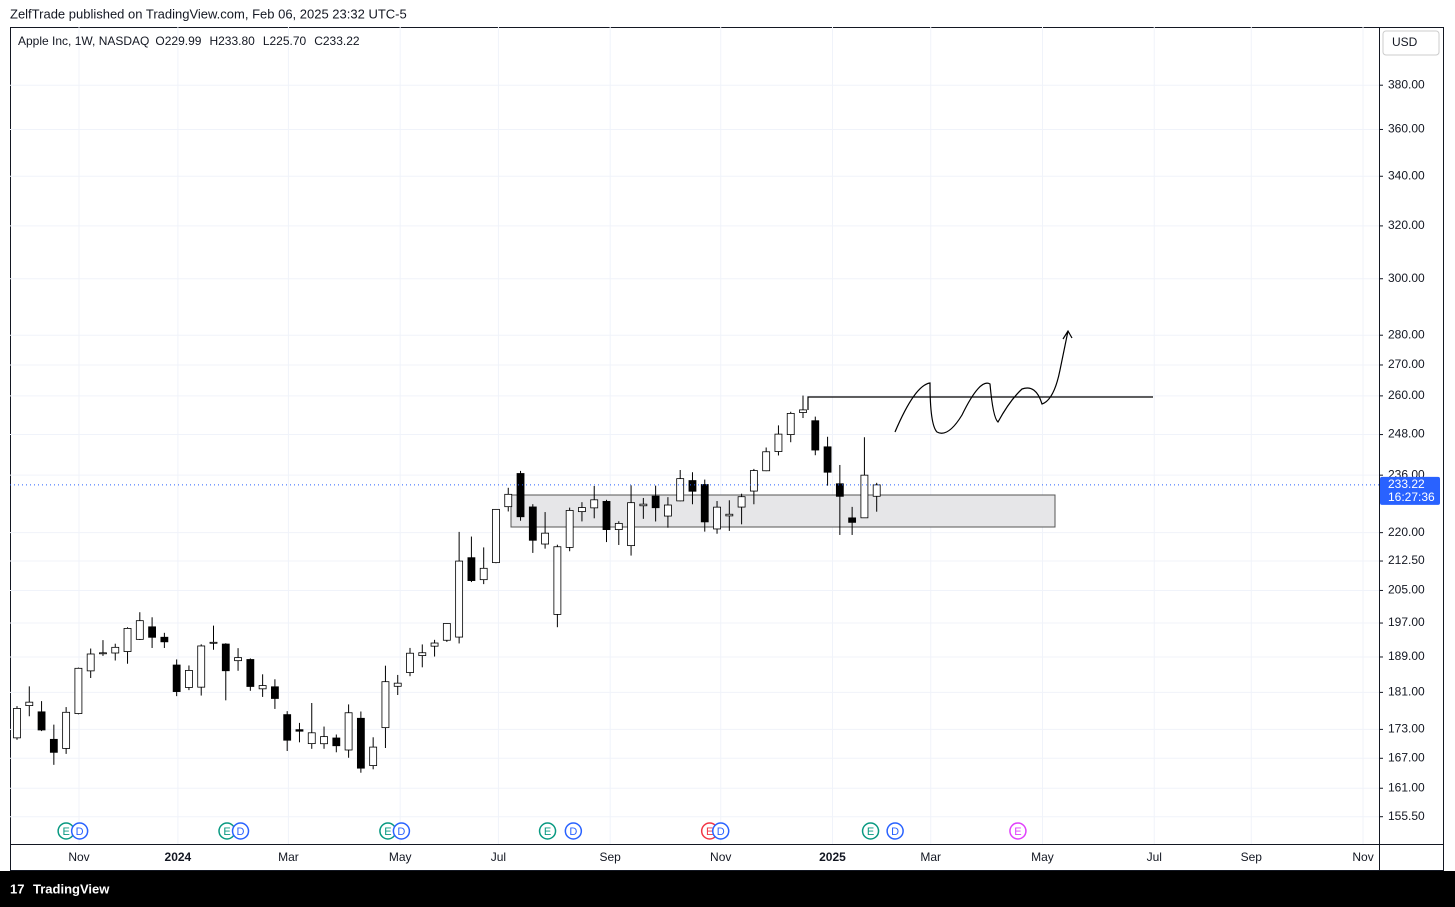  What do you see at coordinates (1406, 364) in the screenshot?
I see `y-tick-label: 270.00` at bounding box center [1406, 364].